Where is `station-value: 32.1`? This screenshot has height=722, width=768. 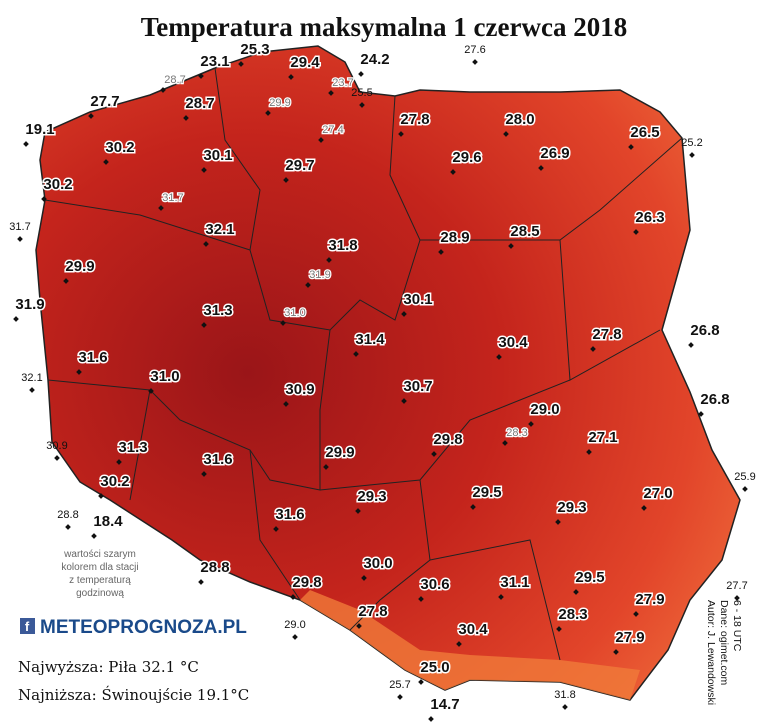
station-value: 32.1 is located at coordinates (219, 229).